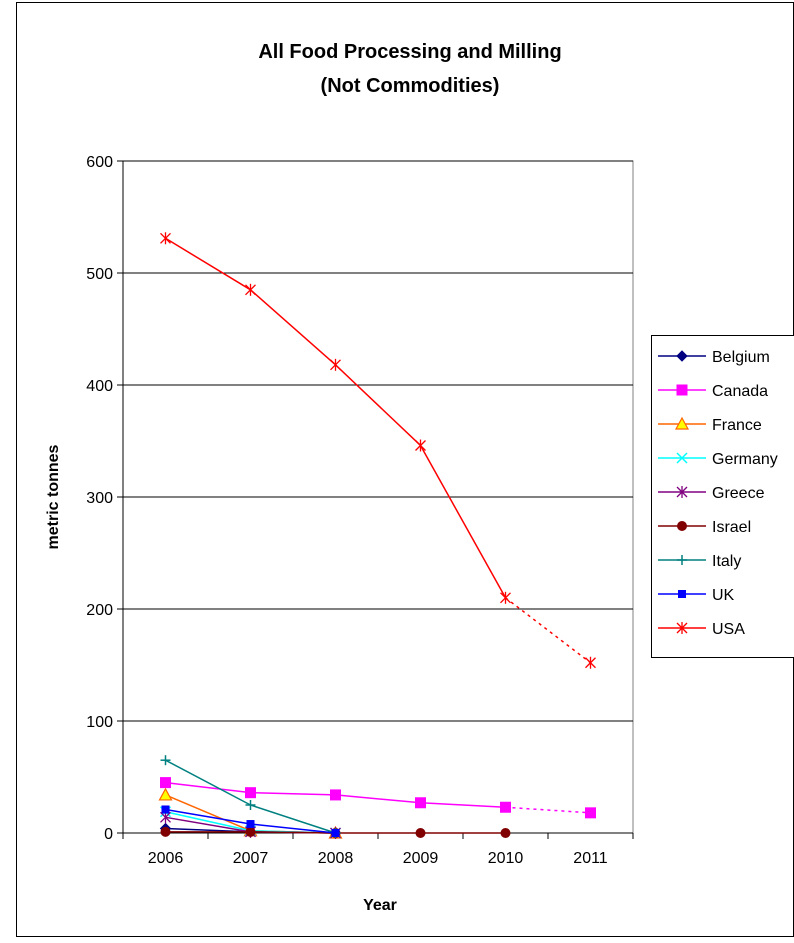 The width and height of the screenshot is (794, 943). I want to click on legend-label: France, so click(737, 425).